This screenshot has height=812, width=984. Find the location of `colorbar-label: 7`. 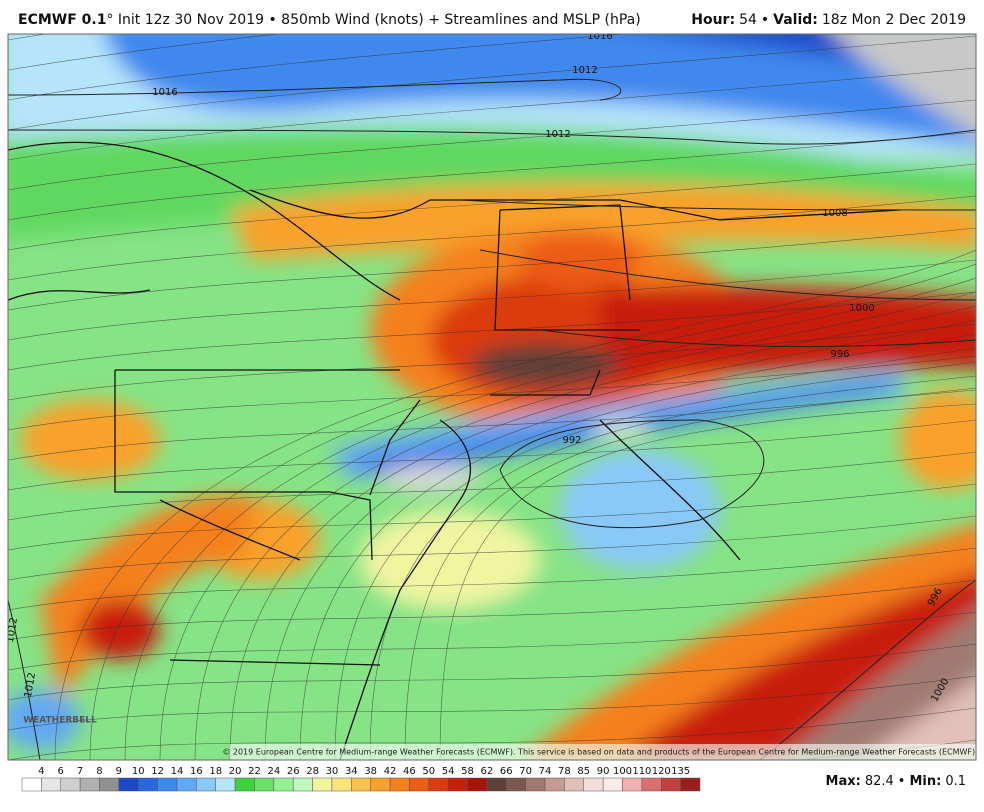

colorbar-label: 7 is located at coordinates (80, 771).